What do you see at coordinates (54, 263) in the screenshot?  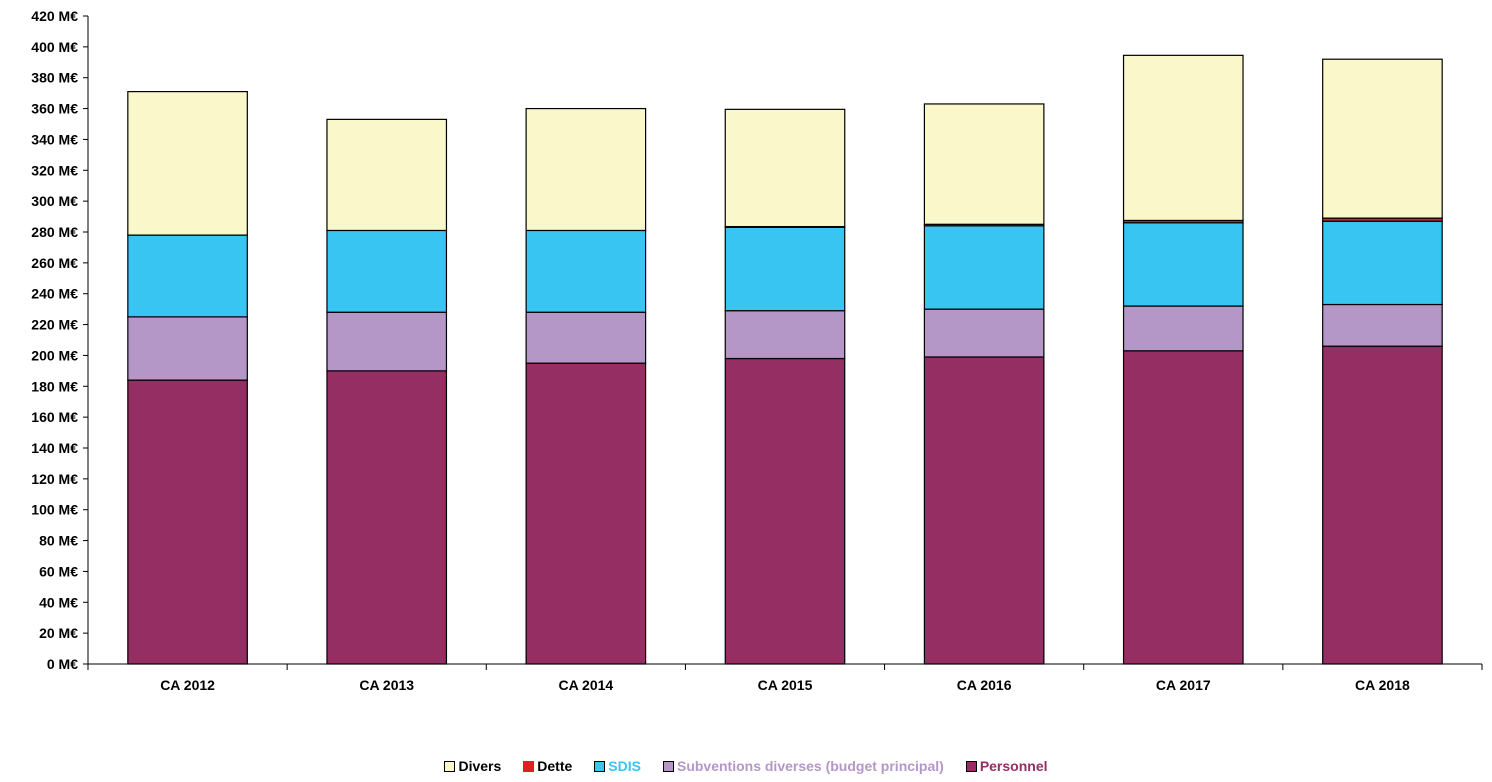 I see `y-tick-label: 260 M€` at bounding box center [54, 263].